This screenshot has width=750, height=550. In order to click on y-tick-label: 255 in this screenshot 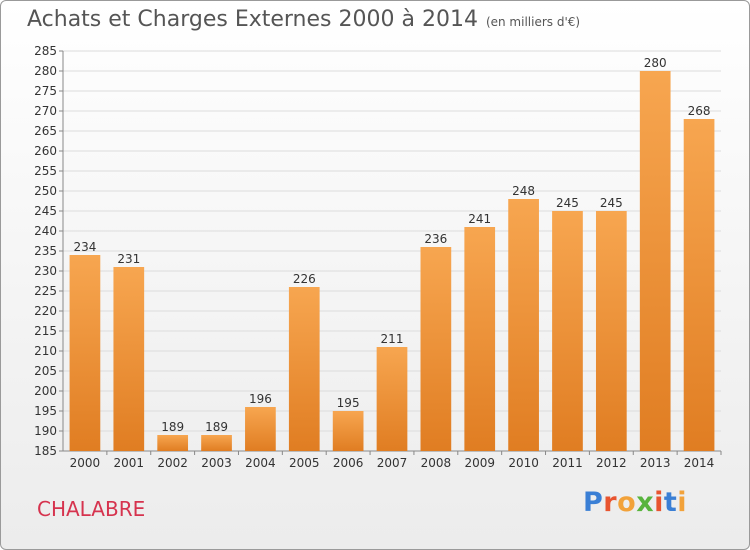, I will do `click(45, 171)`.